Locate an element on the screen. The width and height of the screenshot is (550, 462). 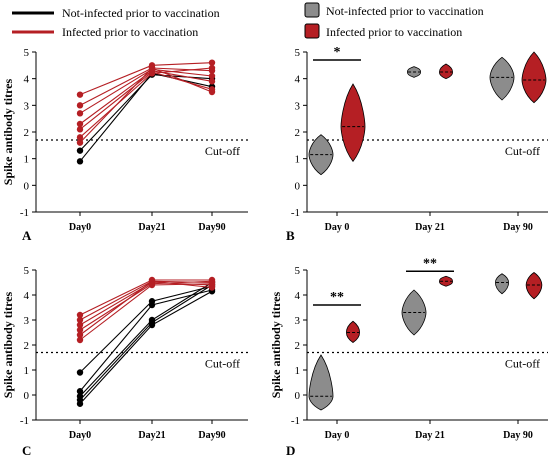
legend-right-not-infected-label: Not-infected prior to vaccination is located at coordinates (405, 11).